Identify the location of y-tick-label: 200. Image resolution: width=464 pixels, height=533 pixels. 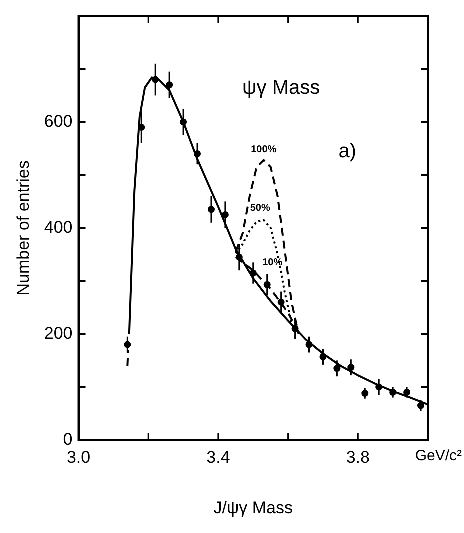
(58, 333).